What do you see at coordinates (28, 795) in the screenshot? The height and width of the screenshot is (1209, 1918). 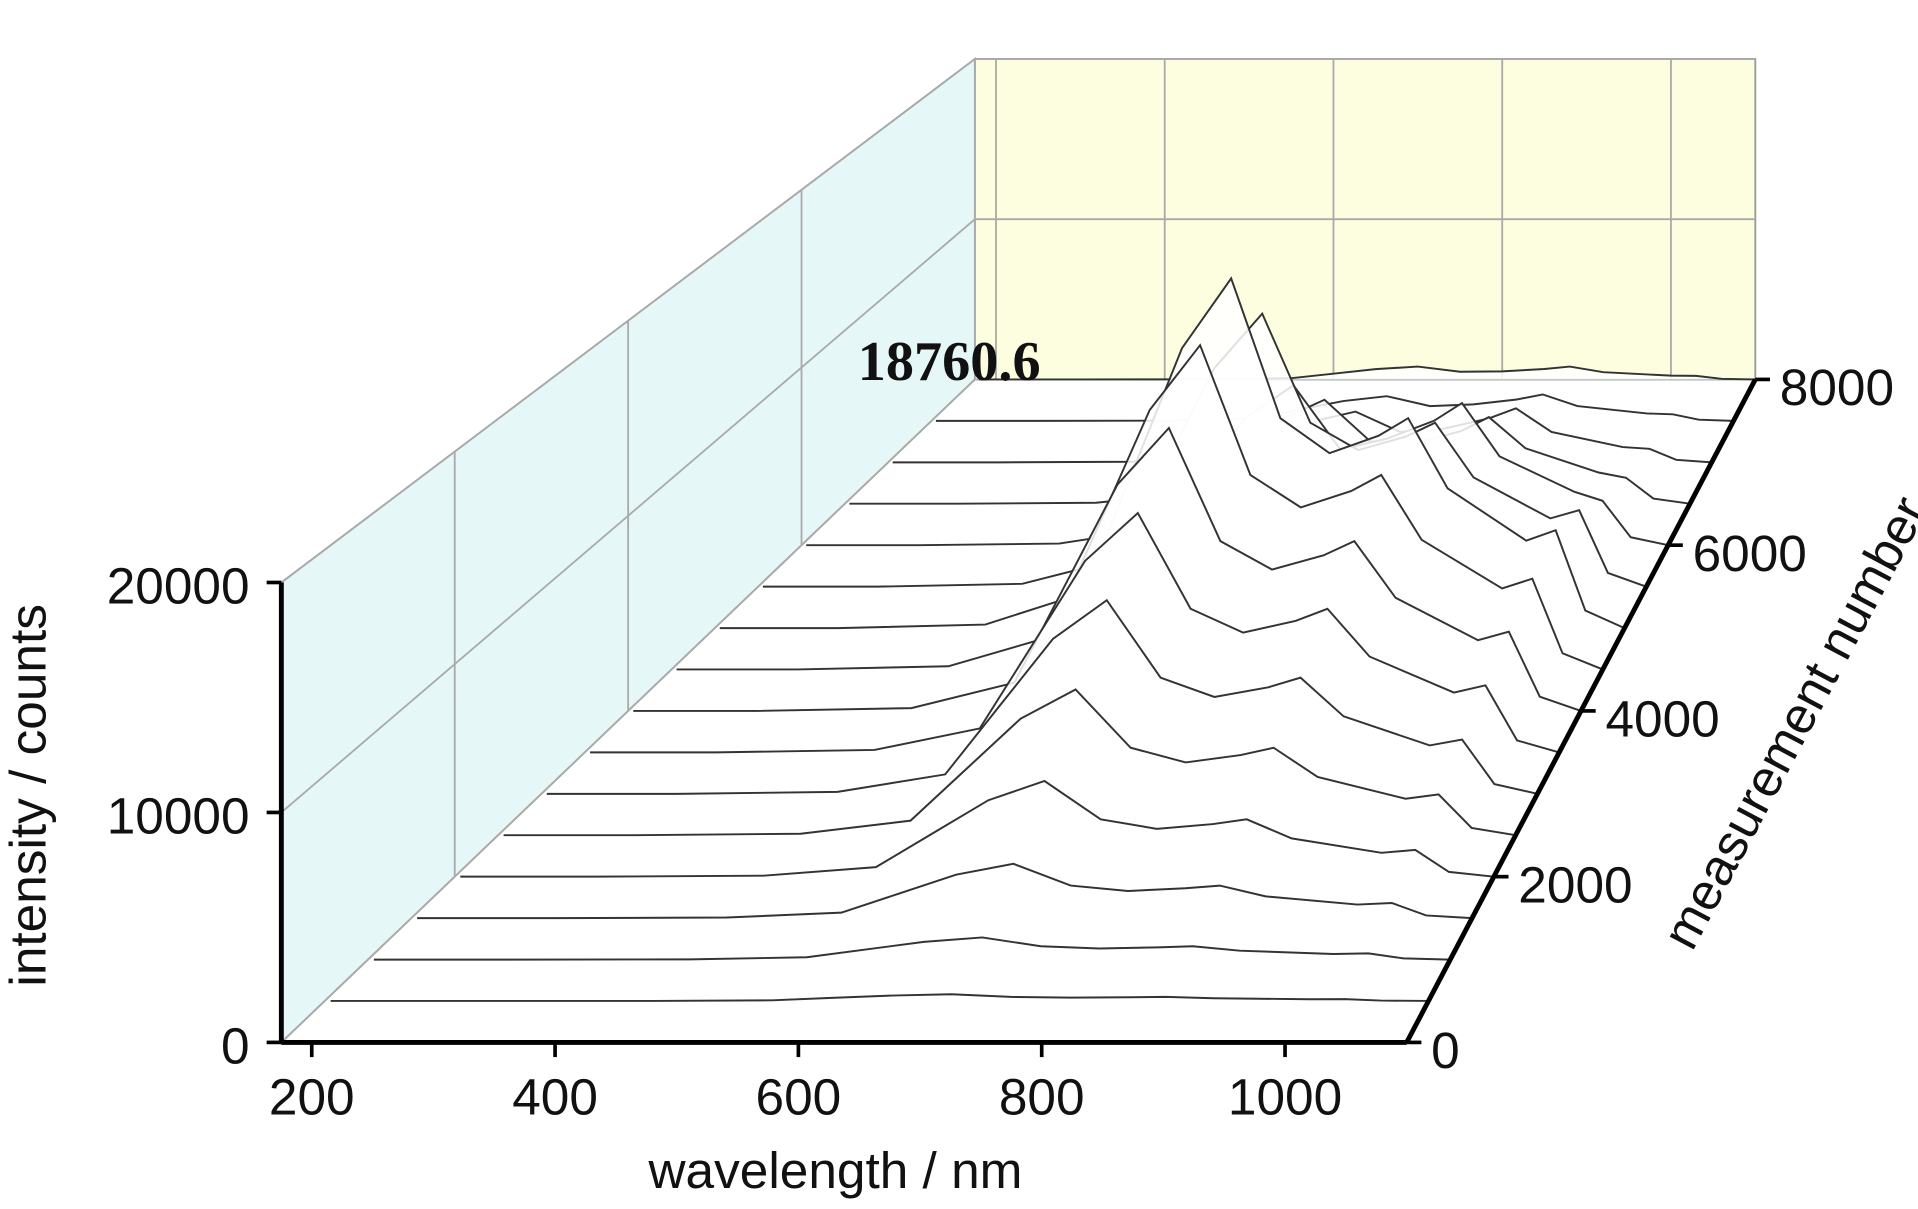 I see `y-axis-label: intensity / counts` at bounding box center [28, 795].